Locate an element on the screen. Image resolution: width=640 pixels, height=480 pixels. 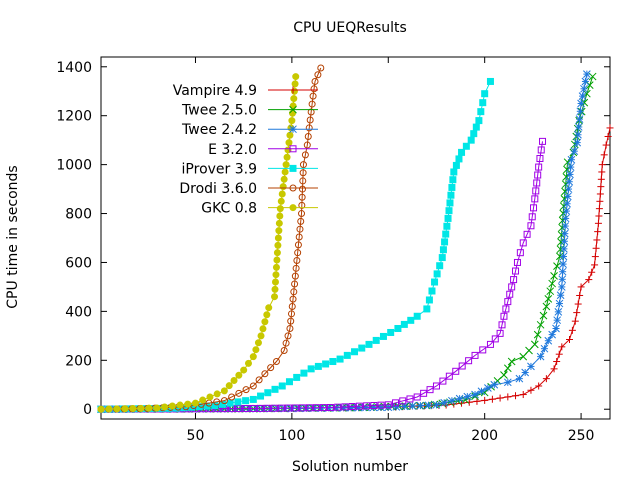
legend-item-vampire-4-9: Vampire 4.9 is located at coordinates (245, 91).